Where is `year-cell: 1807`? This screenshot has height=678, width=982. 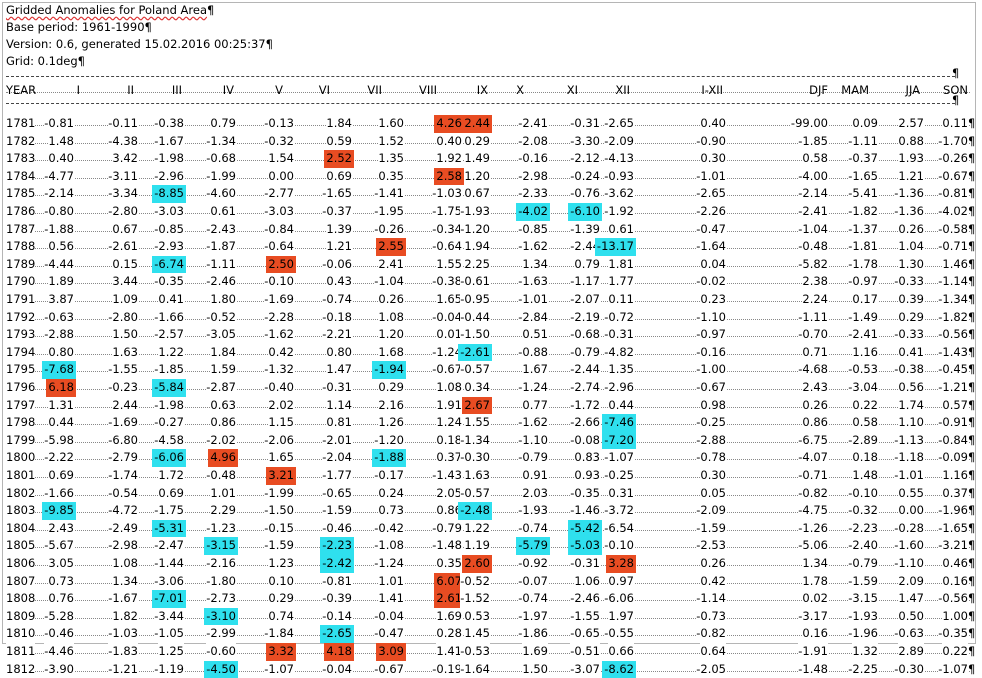
year-cell: 1807 is located at coordinates (21, 581).